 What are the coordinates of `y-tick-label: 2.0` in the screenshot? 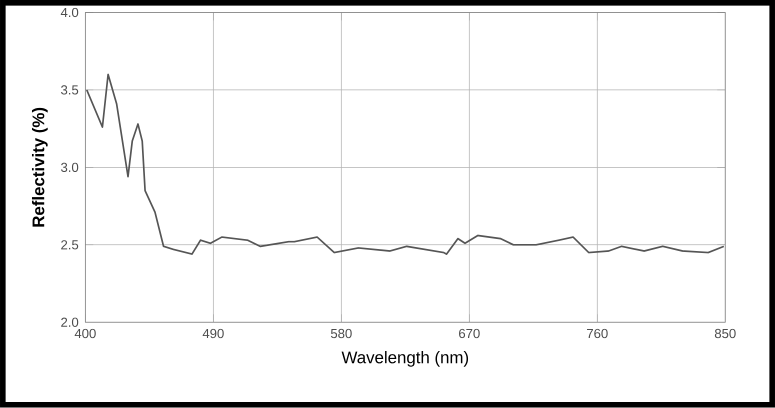 It's located at (69, 323).